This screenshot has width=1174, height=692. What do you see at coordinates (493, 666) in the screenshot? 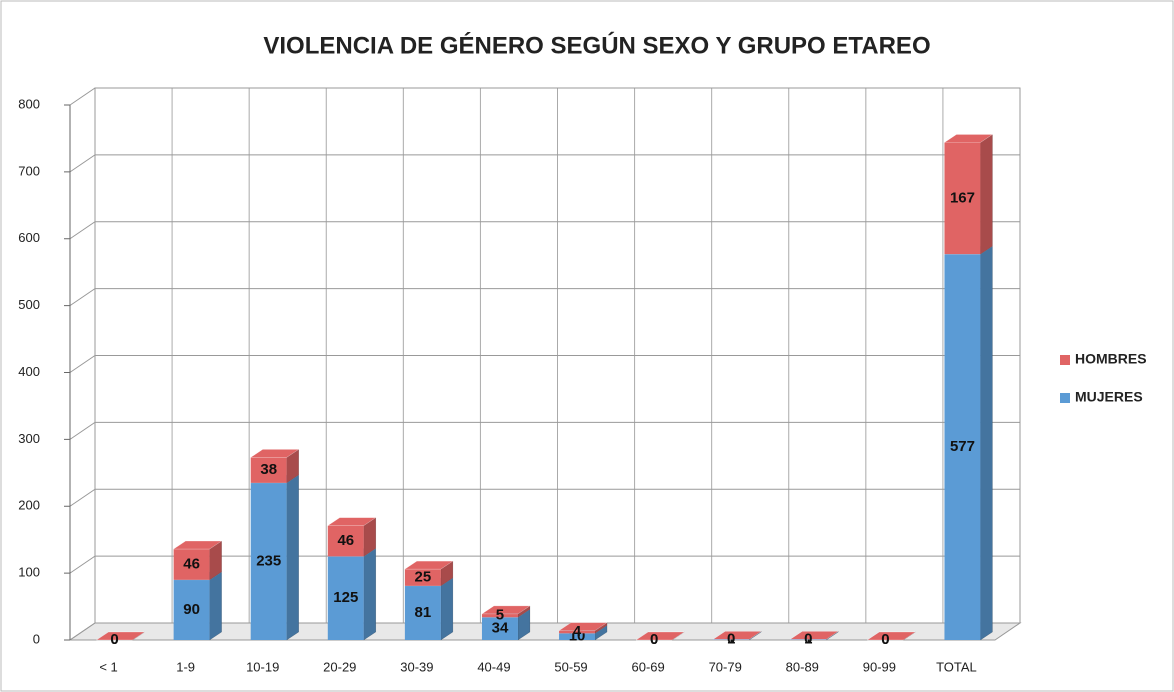
I see `x-tick-label: 40-49` at bounding box center [493, 666].